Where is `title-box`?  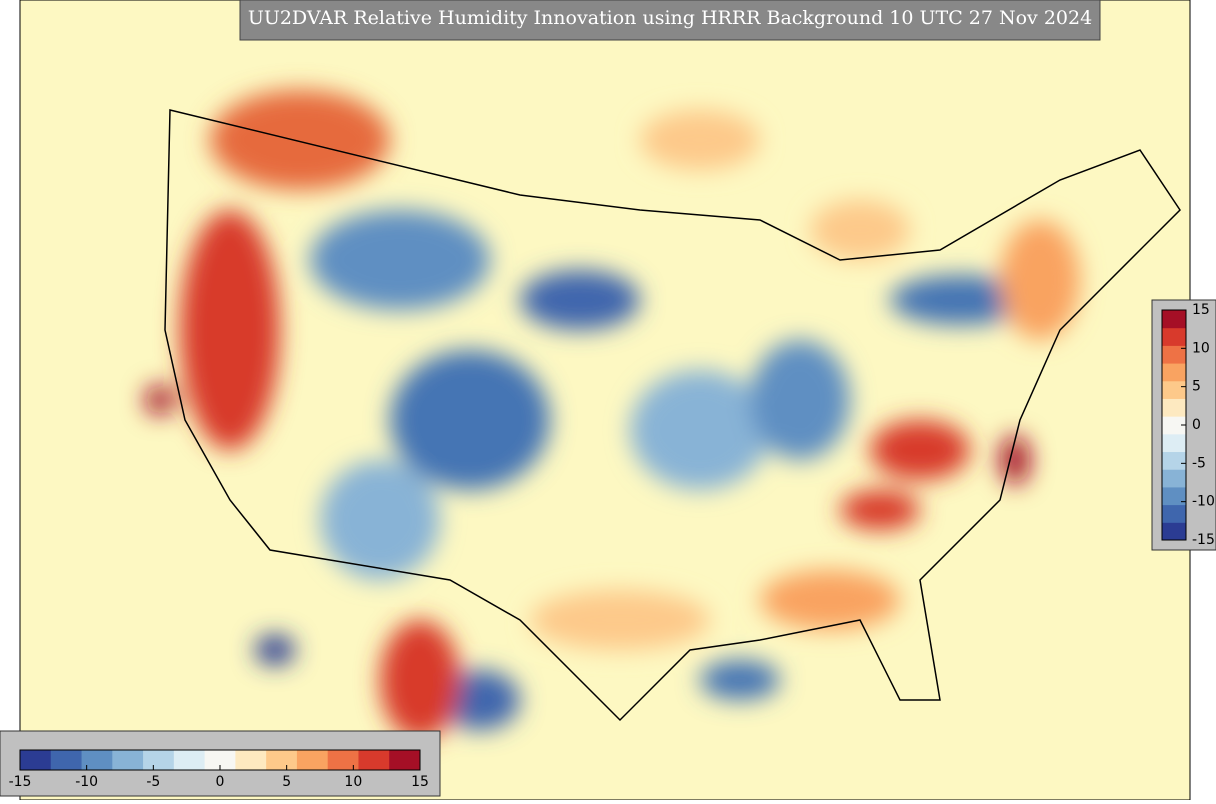 title-box is located at coordinates (670, 20).